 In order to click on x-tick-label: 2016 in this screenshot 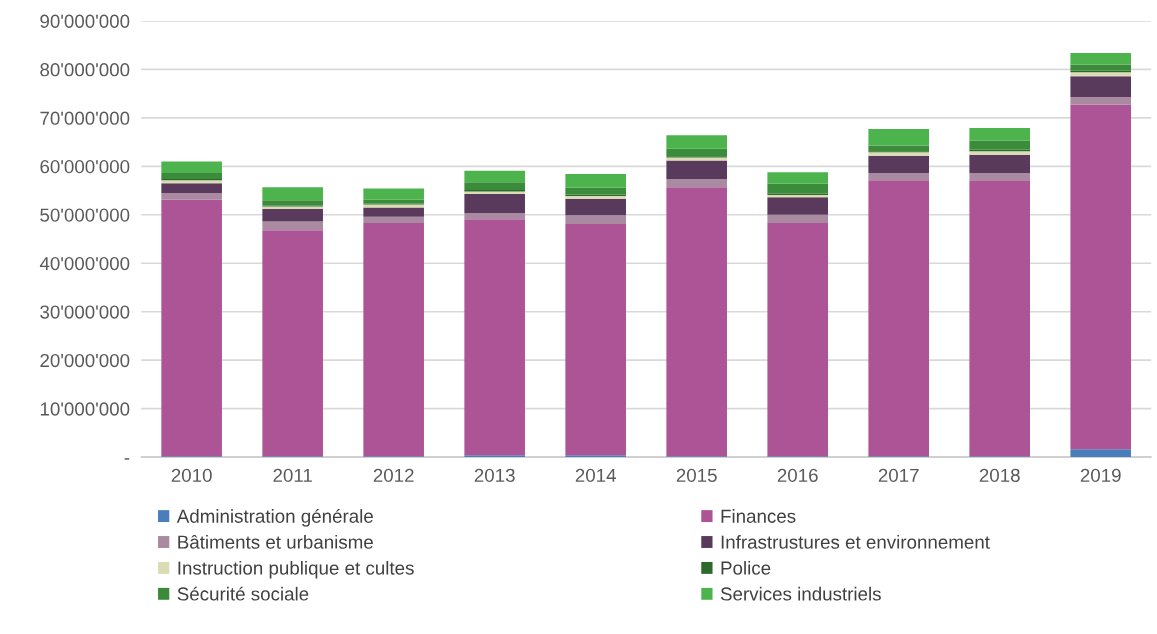, I will do `click(797, 475)`.